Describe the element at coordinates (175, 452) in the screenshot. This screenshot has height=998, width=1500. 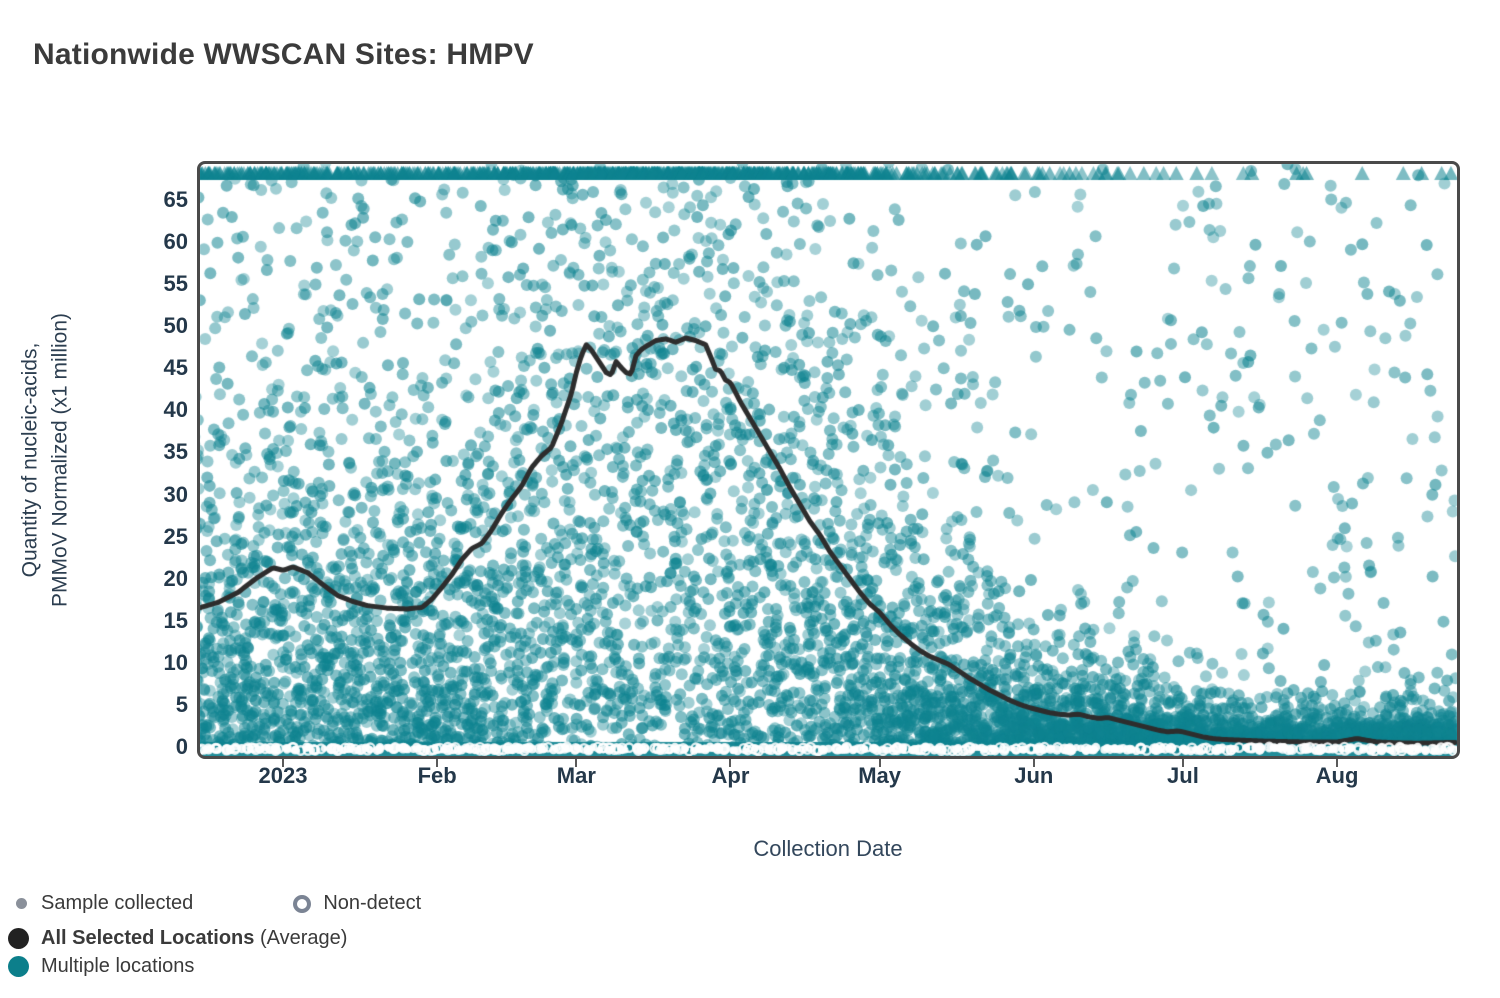
I see `y-tick-label: 35` at that location.